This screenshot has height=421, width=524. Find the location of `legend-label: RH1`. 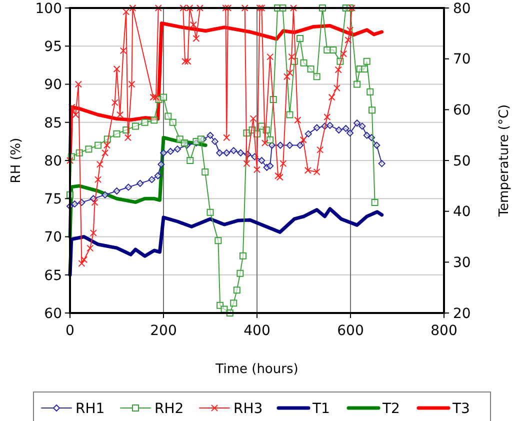

legend-label: RH1 is located at coordinates (90, 408).